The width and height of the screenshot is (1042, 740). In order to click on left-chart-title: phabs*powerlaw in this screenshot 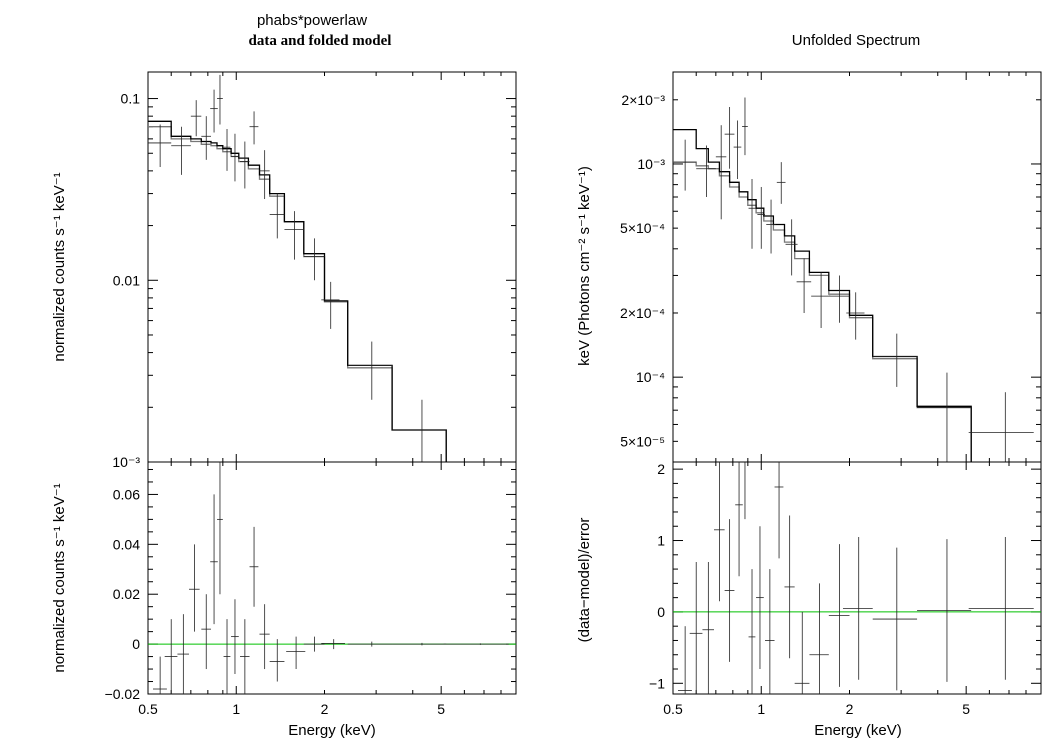, I will do `click(312, 20)`.